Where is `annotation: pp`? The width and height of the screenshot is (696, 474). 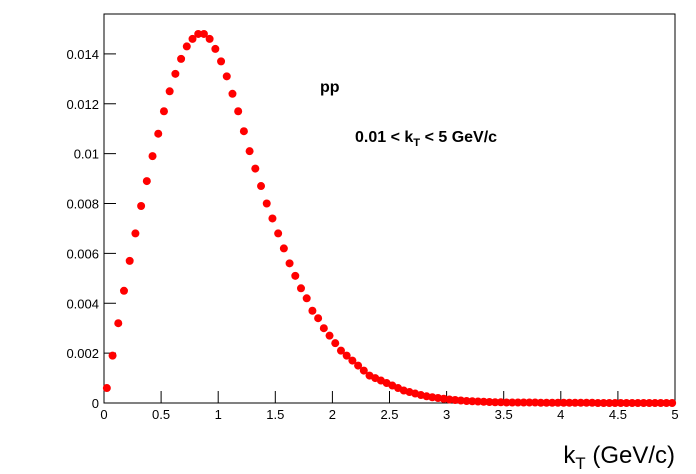 annotation: pp is located at coordinates (330, 87).